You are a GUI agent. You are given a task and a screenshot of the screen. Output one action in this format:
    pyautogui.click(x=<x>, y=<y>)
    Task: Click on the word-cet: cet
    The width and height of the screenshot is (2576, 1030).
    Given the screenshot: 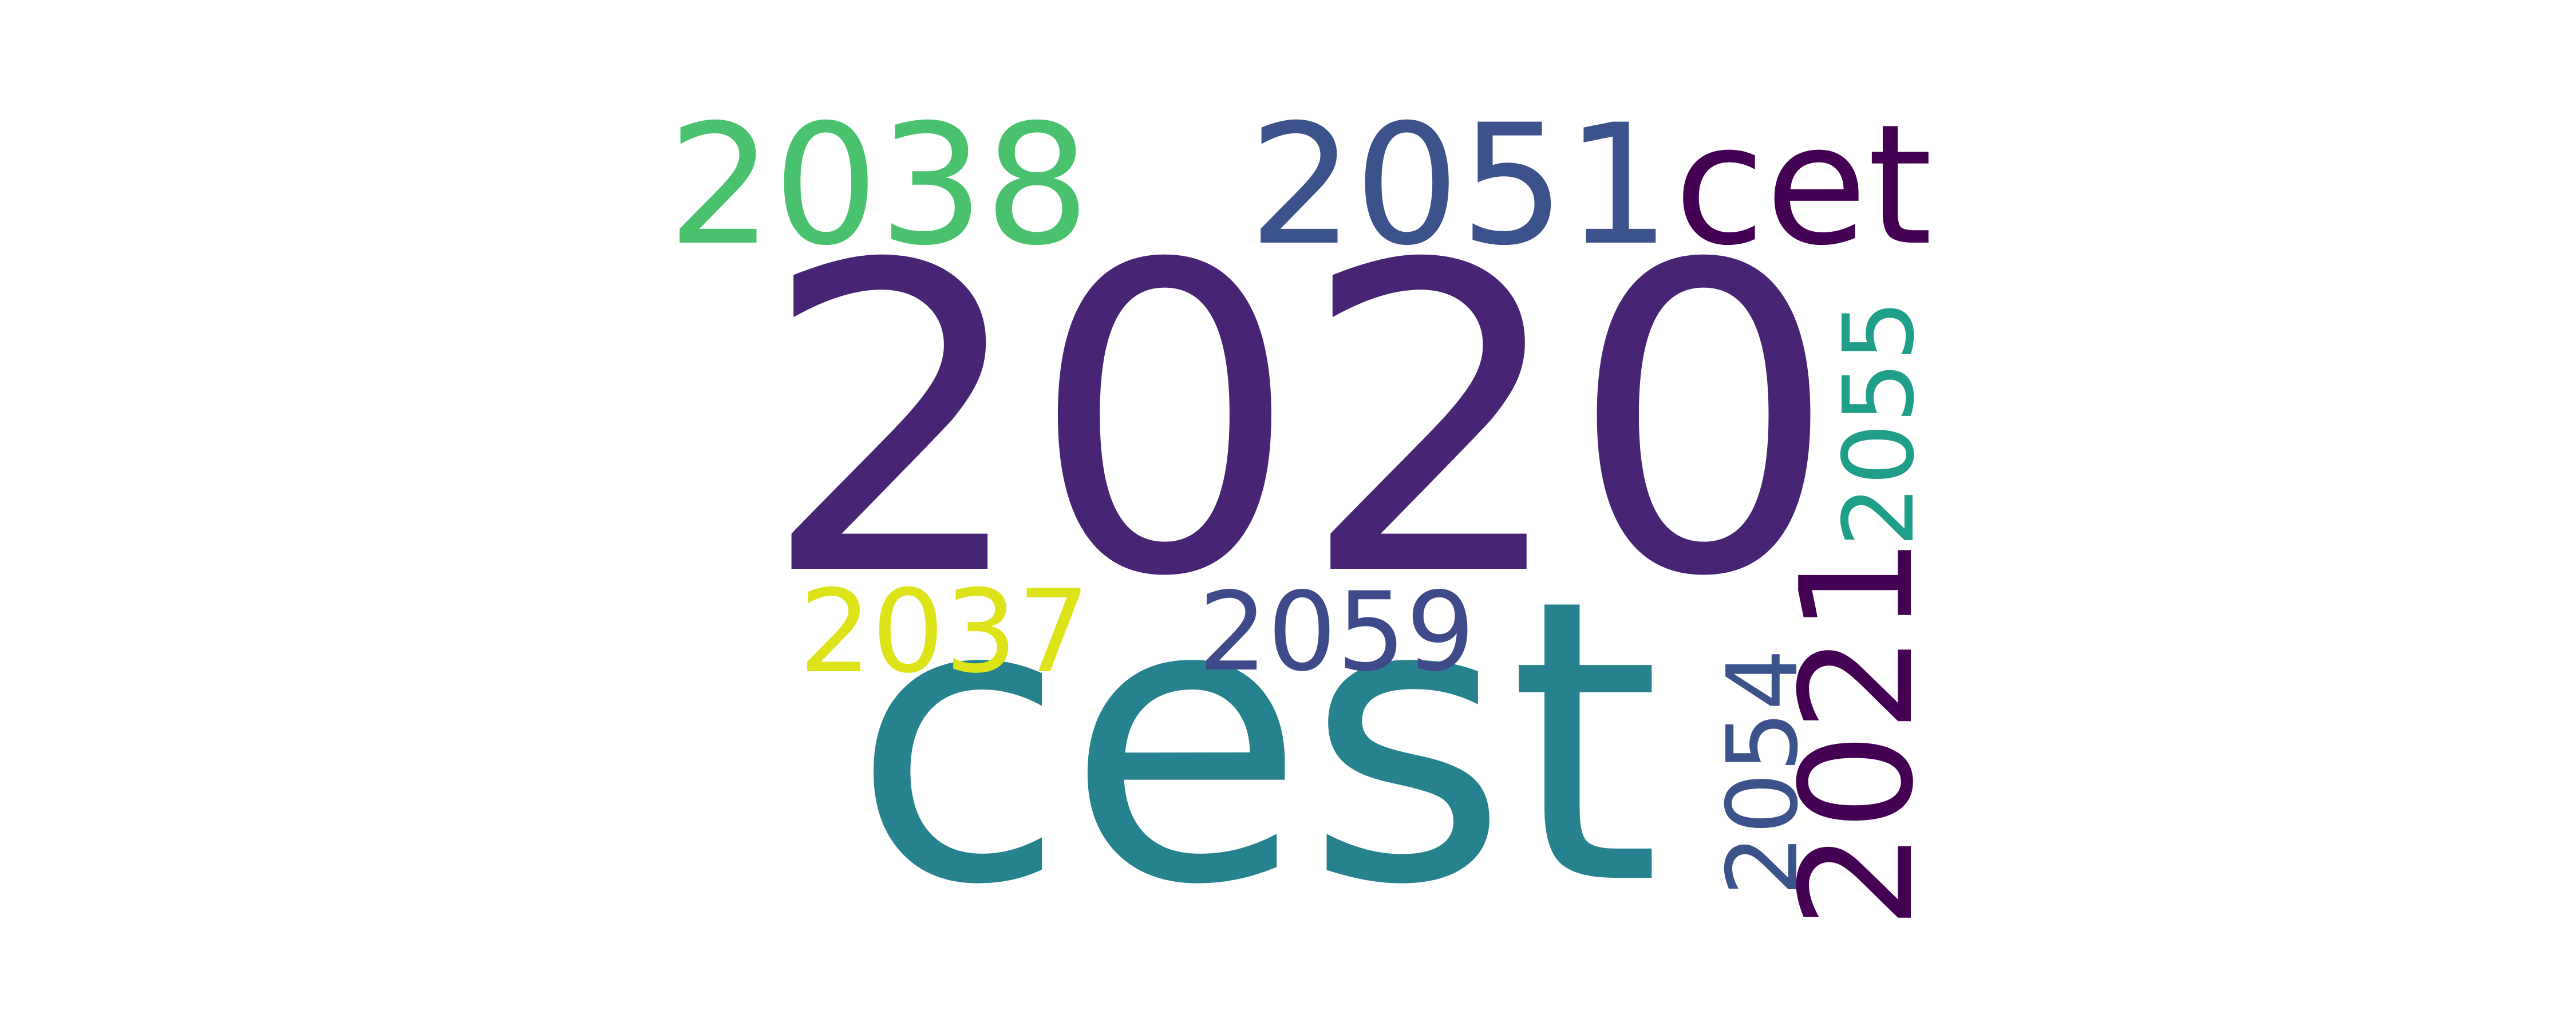 What is the action you would take?
    pyautogui.click(x=1803, y=185)
    